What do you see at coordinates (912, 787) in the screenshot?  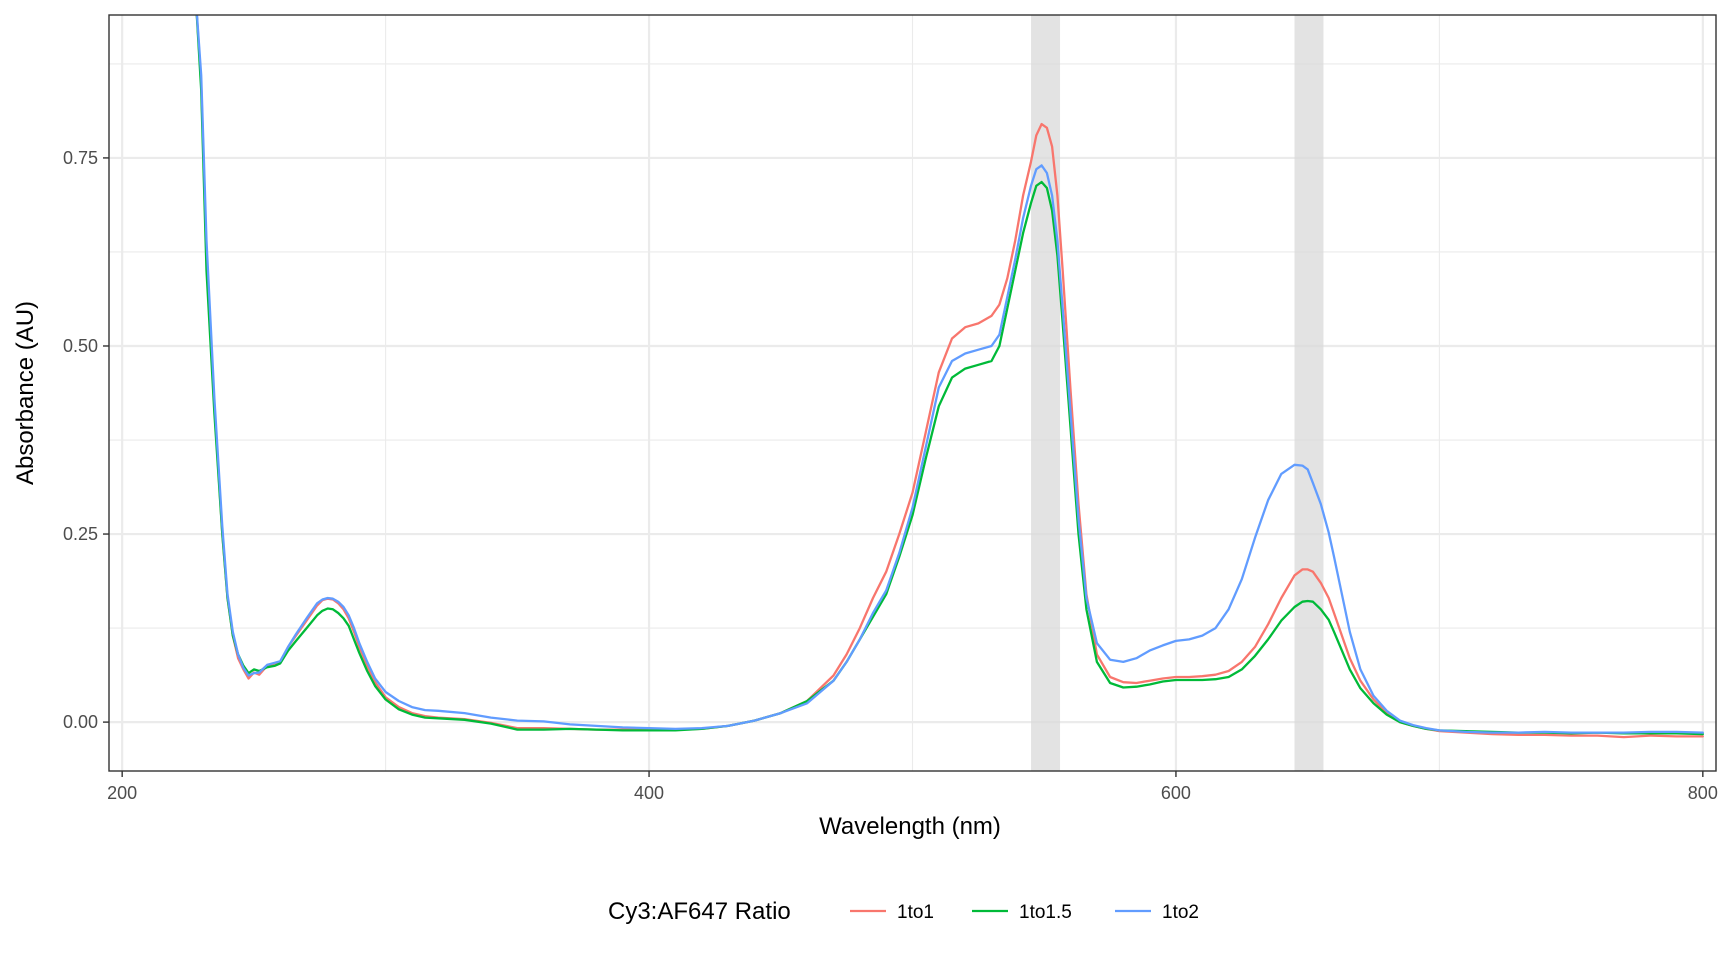 I see `x-axis: 200 400 600 800` at bounding box center [912, 787].